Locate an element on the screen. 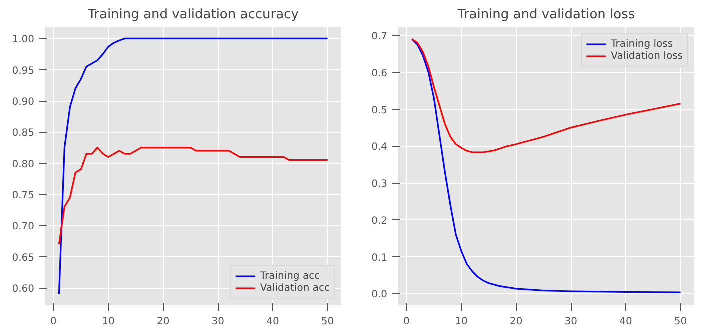 Image resolution: width=706 pixels, height=327 pixels. legend-label: Validation loss is located at coordinates (647, 56).